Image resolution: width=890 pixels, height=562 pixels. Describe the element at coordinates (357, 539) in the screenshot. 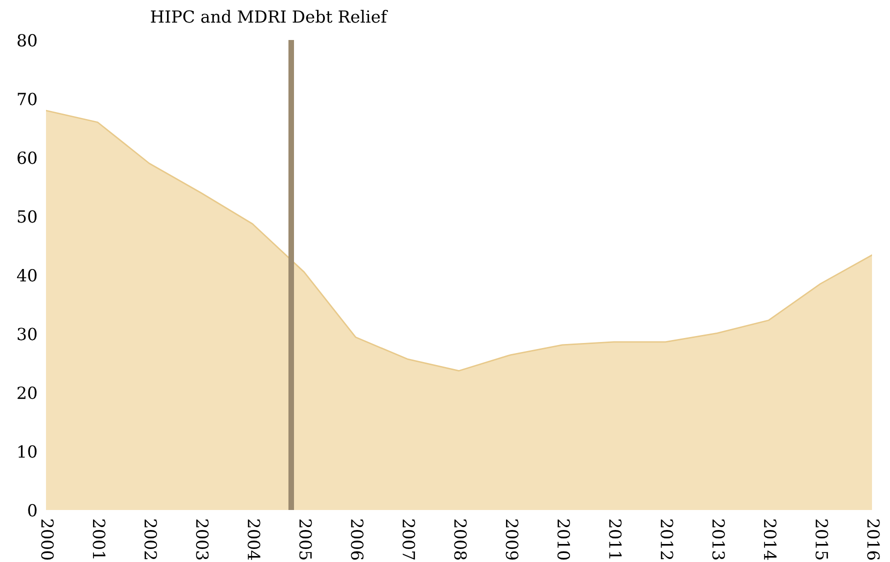

I see `x-tick-label: 2006` at that location.